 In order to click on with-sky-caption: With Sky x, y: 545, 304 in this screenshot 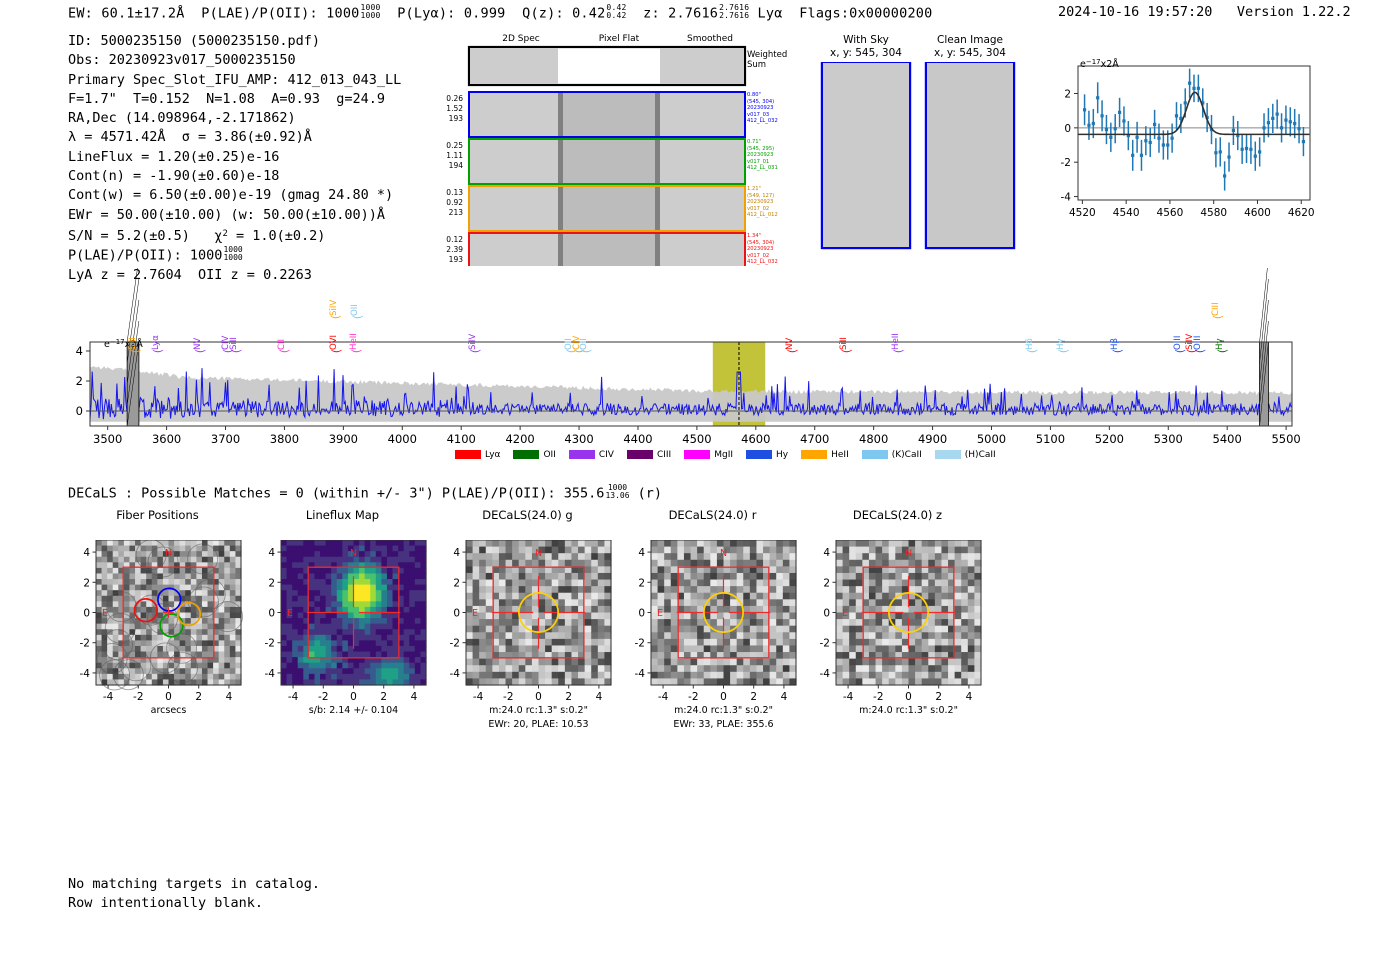, I will do `click(866, 47)`.